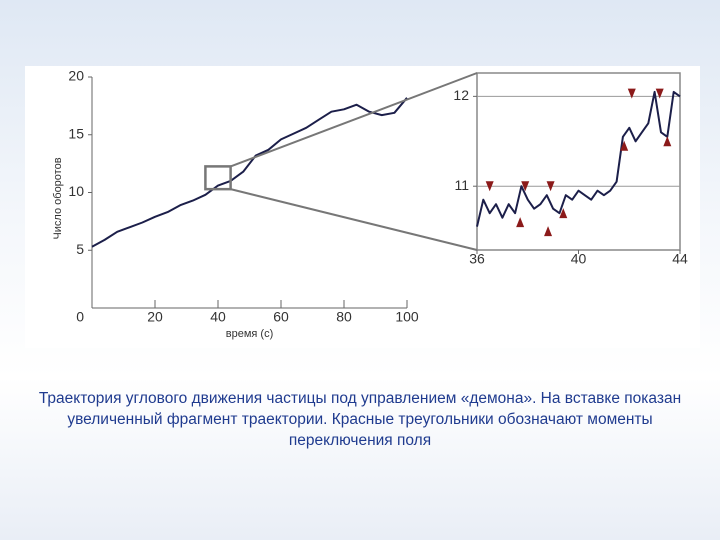  I want to click on x-axis-label: время (с), so click(249, 334).